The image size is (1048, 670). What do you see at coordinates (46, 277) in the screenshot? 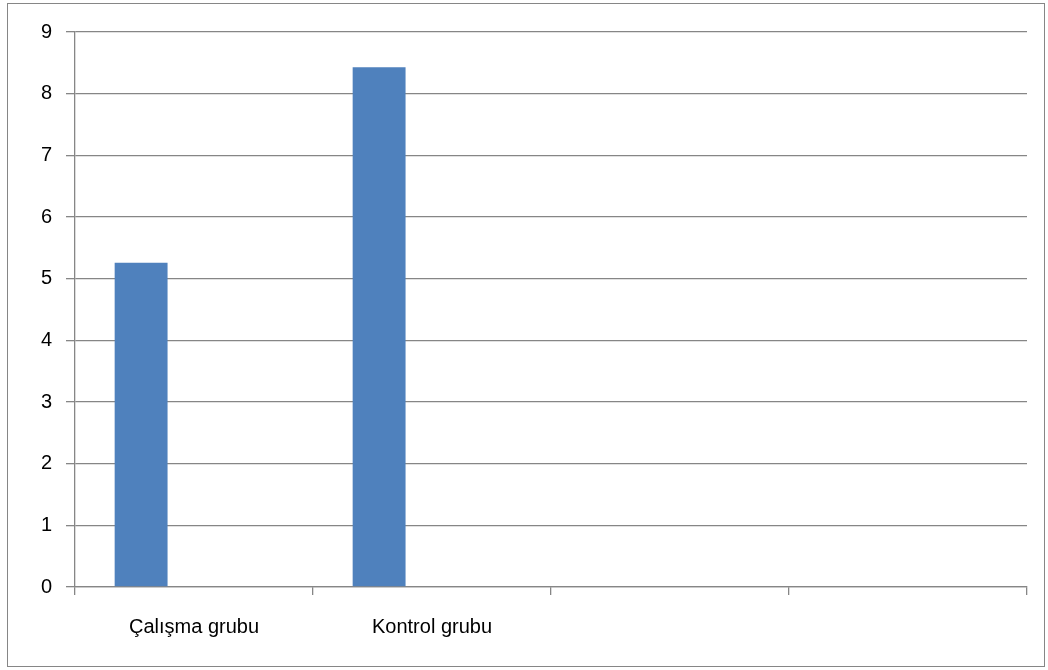
I see `y-tick-label: 5` at bounding box center [46, 277].